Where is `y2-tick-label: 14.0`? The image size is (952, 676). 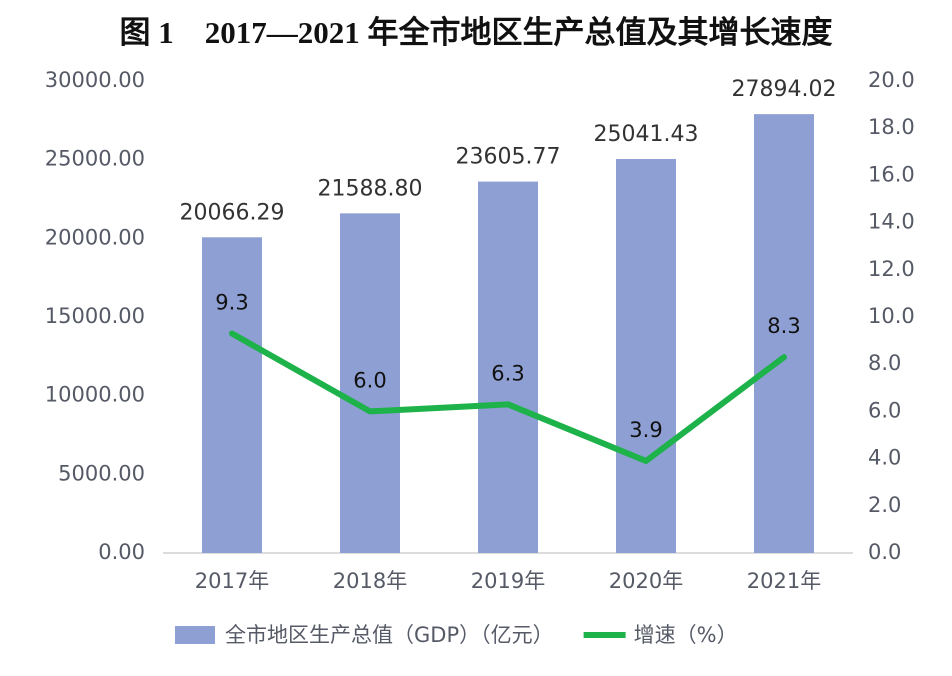 y2-tick-label: 14.0 is located at coordinates (891, 222).